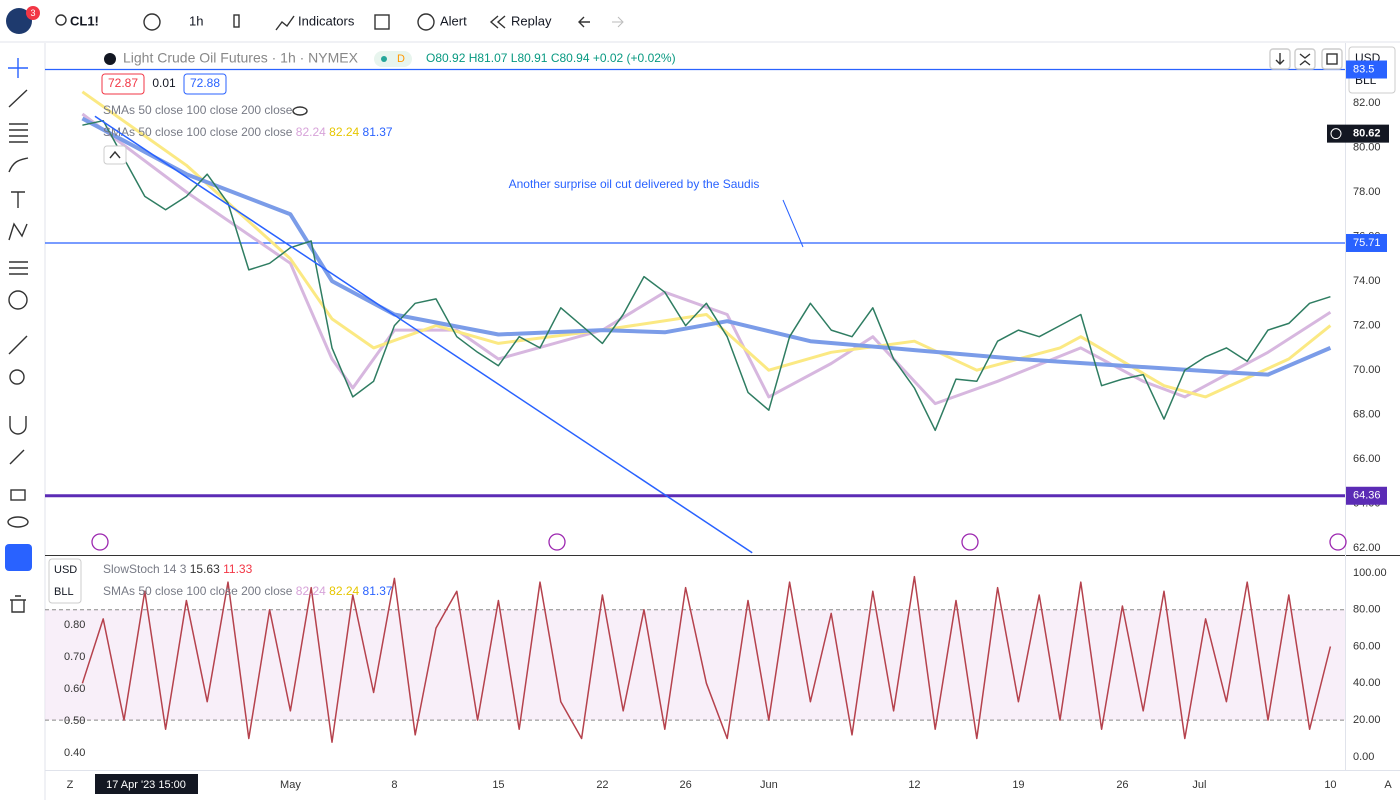 The height and width of the screenshot is (800, 1400). Describe the element at coordinates (110, 59) in the screenshot. I see `symbol-icon` at that location.